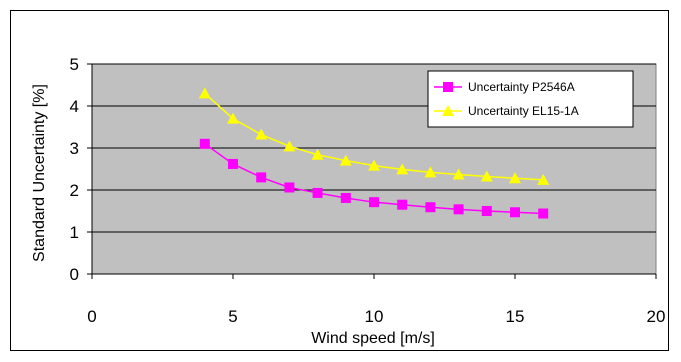 This screenshot has height=362, width=681. What do you see at coordinates (74, 148) in the screenshot?
I see `y-tick-label: 3` at bounding box center [74, 148].